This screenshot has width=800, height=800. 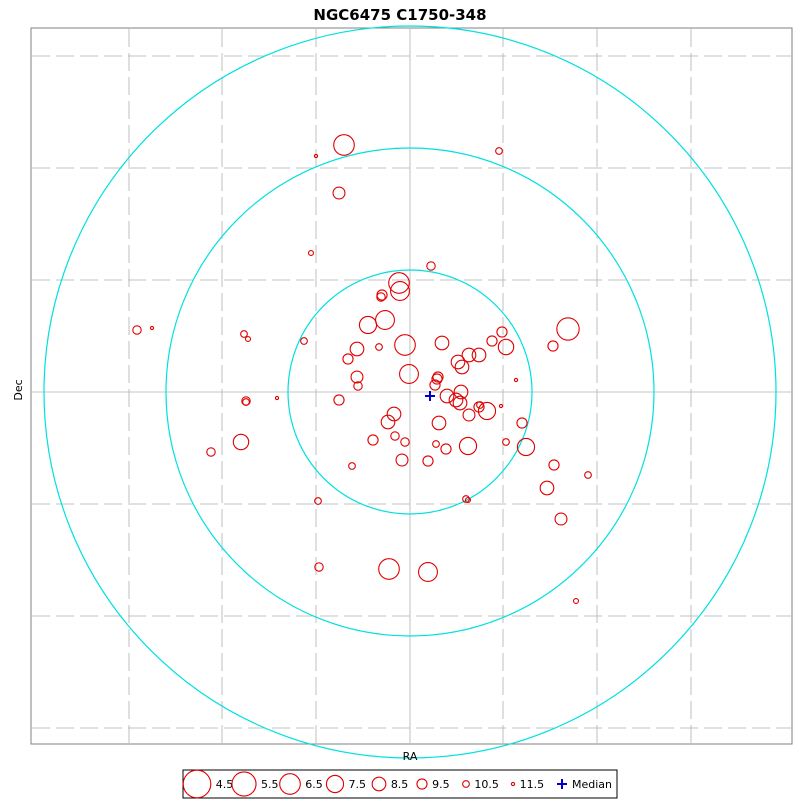 What do you see at coordinates (532, 784) in the screenshot?
I see `legend-label-11.5: 11.5` at bounding box center [532, 784].